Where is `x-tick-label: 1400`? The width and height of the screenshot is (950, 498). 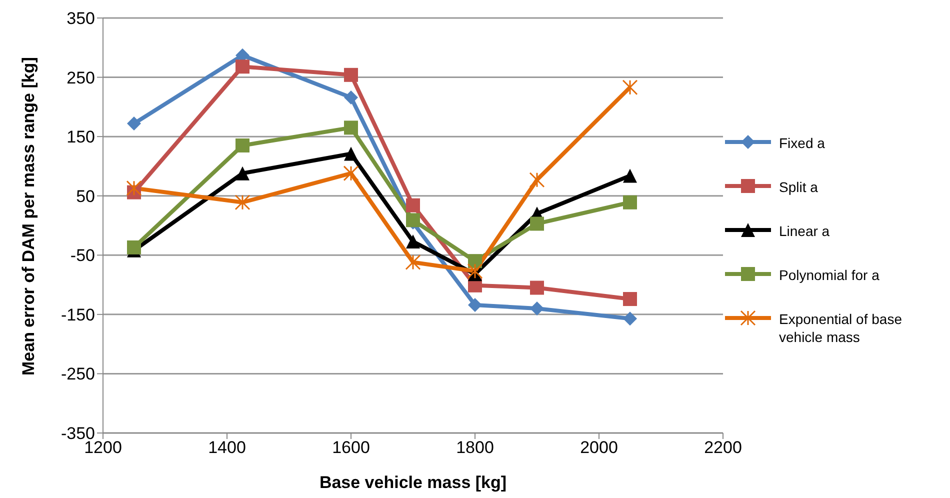
x-tick-label: 1400 is located at coordinates (227, 448).